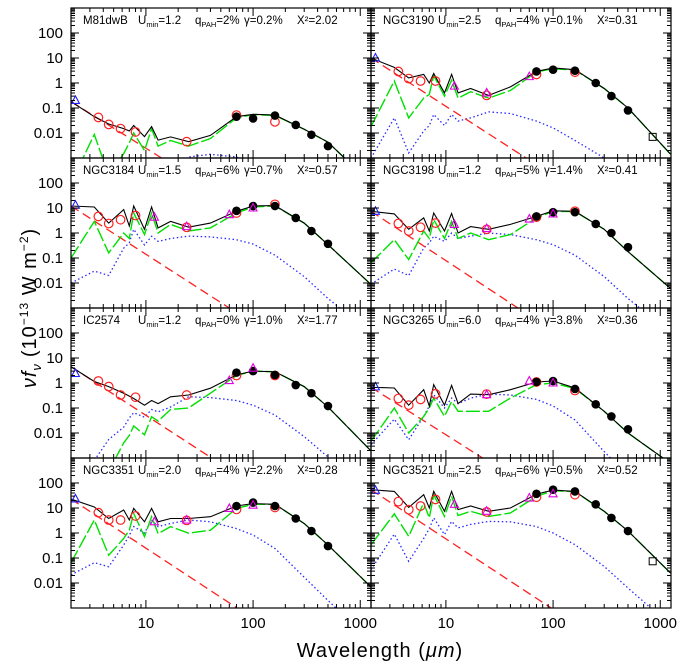  Describe the element at coordinates (108, 471) in the screenshot. I see `galaxy-name: NGC3351` at that location.